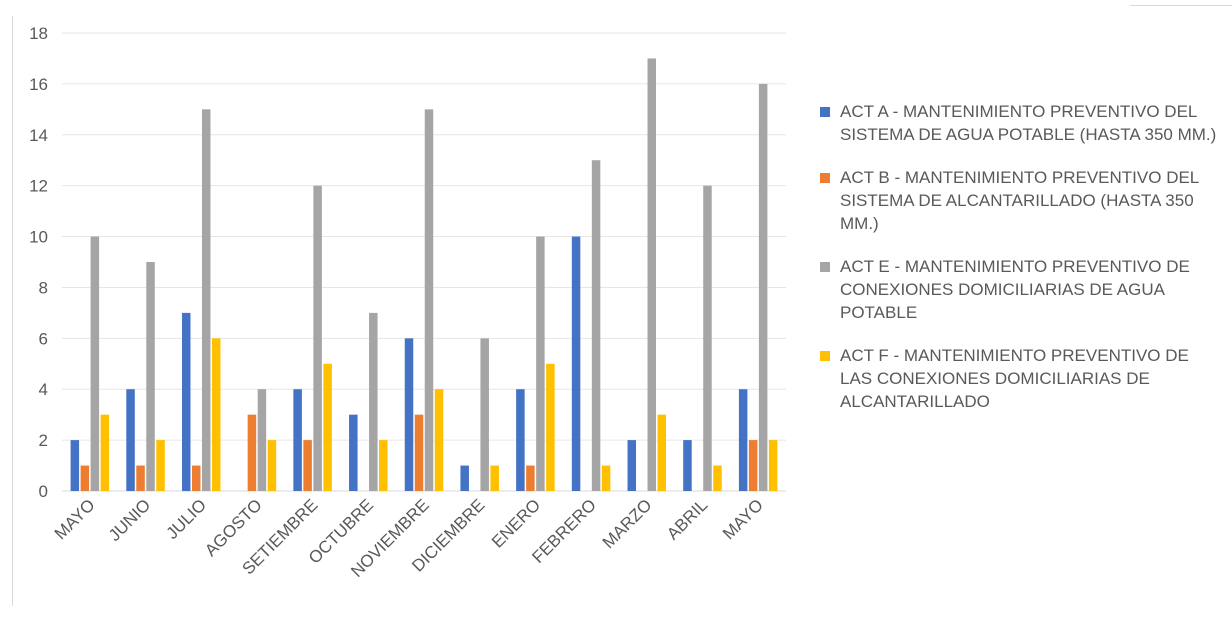  What do you see at coordinates (1181, 5) in the screenshot?
I see `chart-frame-corner` at bounding box center [1181, 5].